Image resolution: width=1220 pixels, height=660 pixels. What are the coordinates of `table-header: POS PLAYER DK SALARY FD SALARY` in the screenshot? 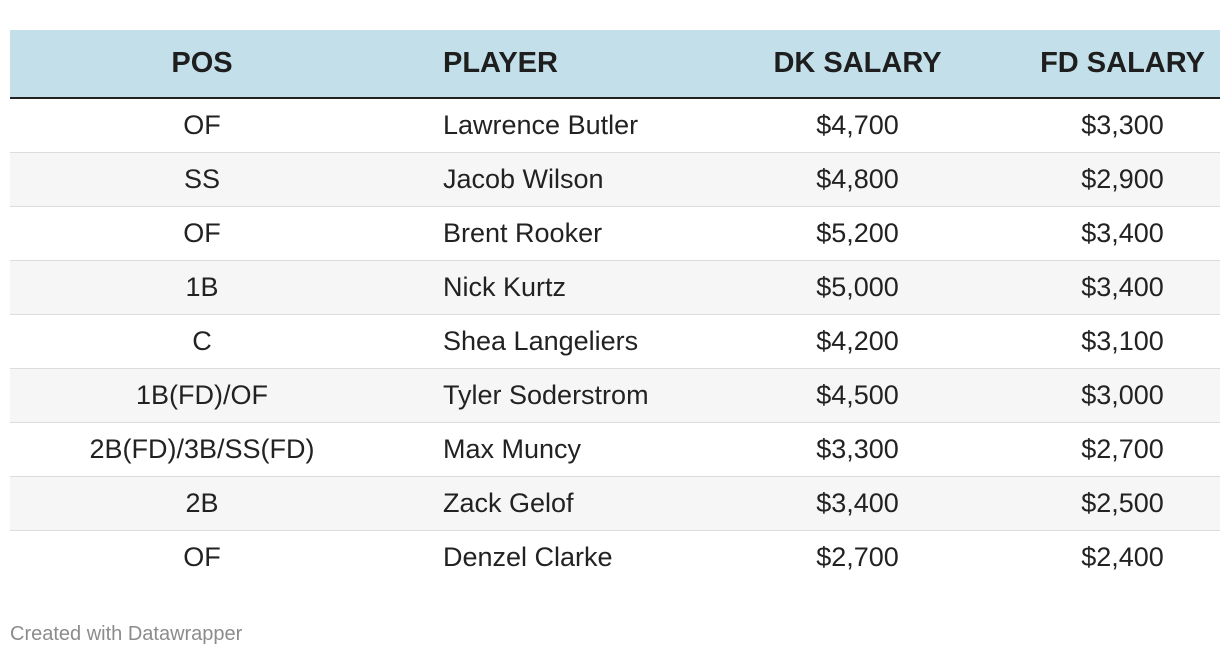 It's located at (615, 64).